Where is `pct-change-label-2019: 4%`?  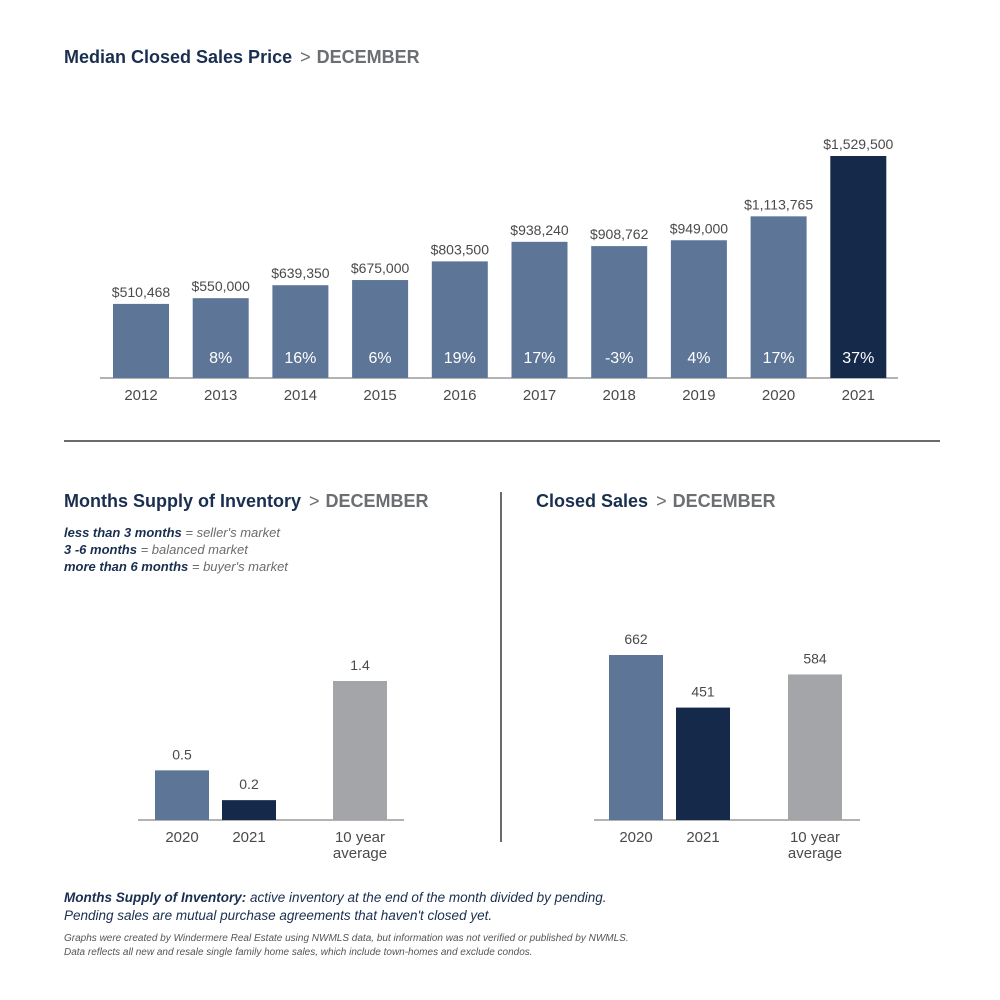 pct-change-label-2019: 4% is located at coordinates (698, 358).